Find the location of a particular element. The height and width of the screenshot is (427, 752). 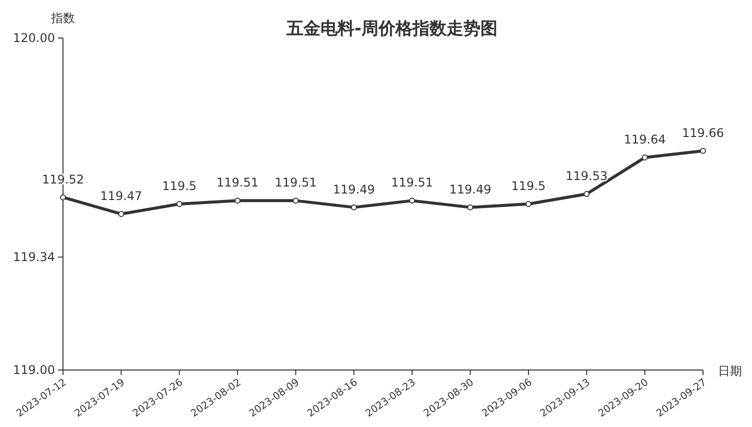

y-tick-label: 120.00 is located at coordinates (34, 38).